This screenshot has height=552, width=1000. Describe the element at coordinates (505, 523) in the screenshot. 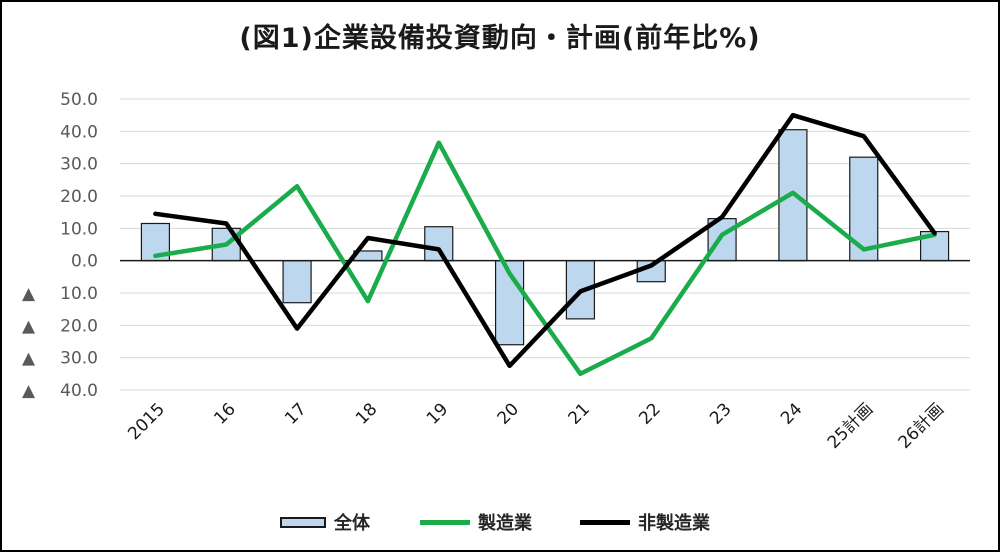

I see `legend-label-manufacturing: 製造業` at that location.